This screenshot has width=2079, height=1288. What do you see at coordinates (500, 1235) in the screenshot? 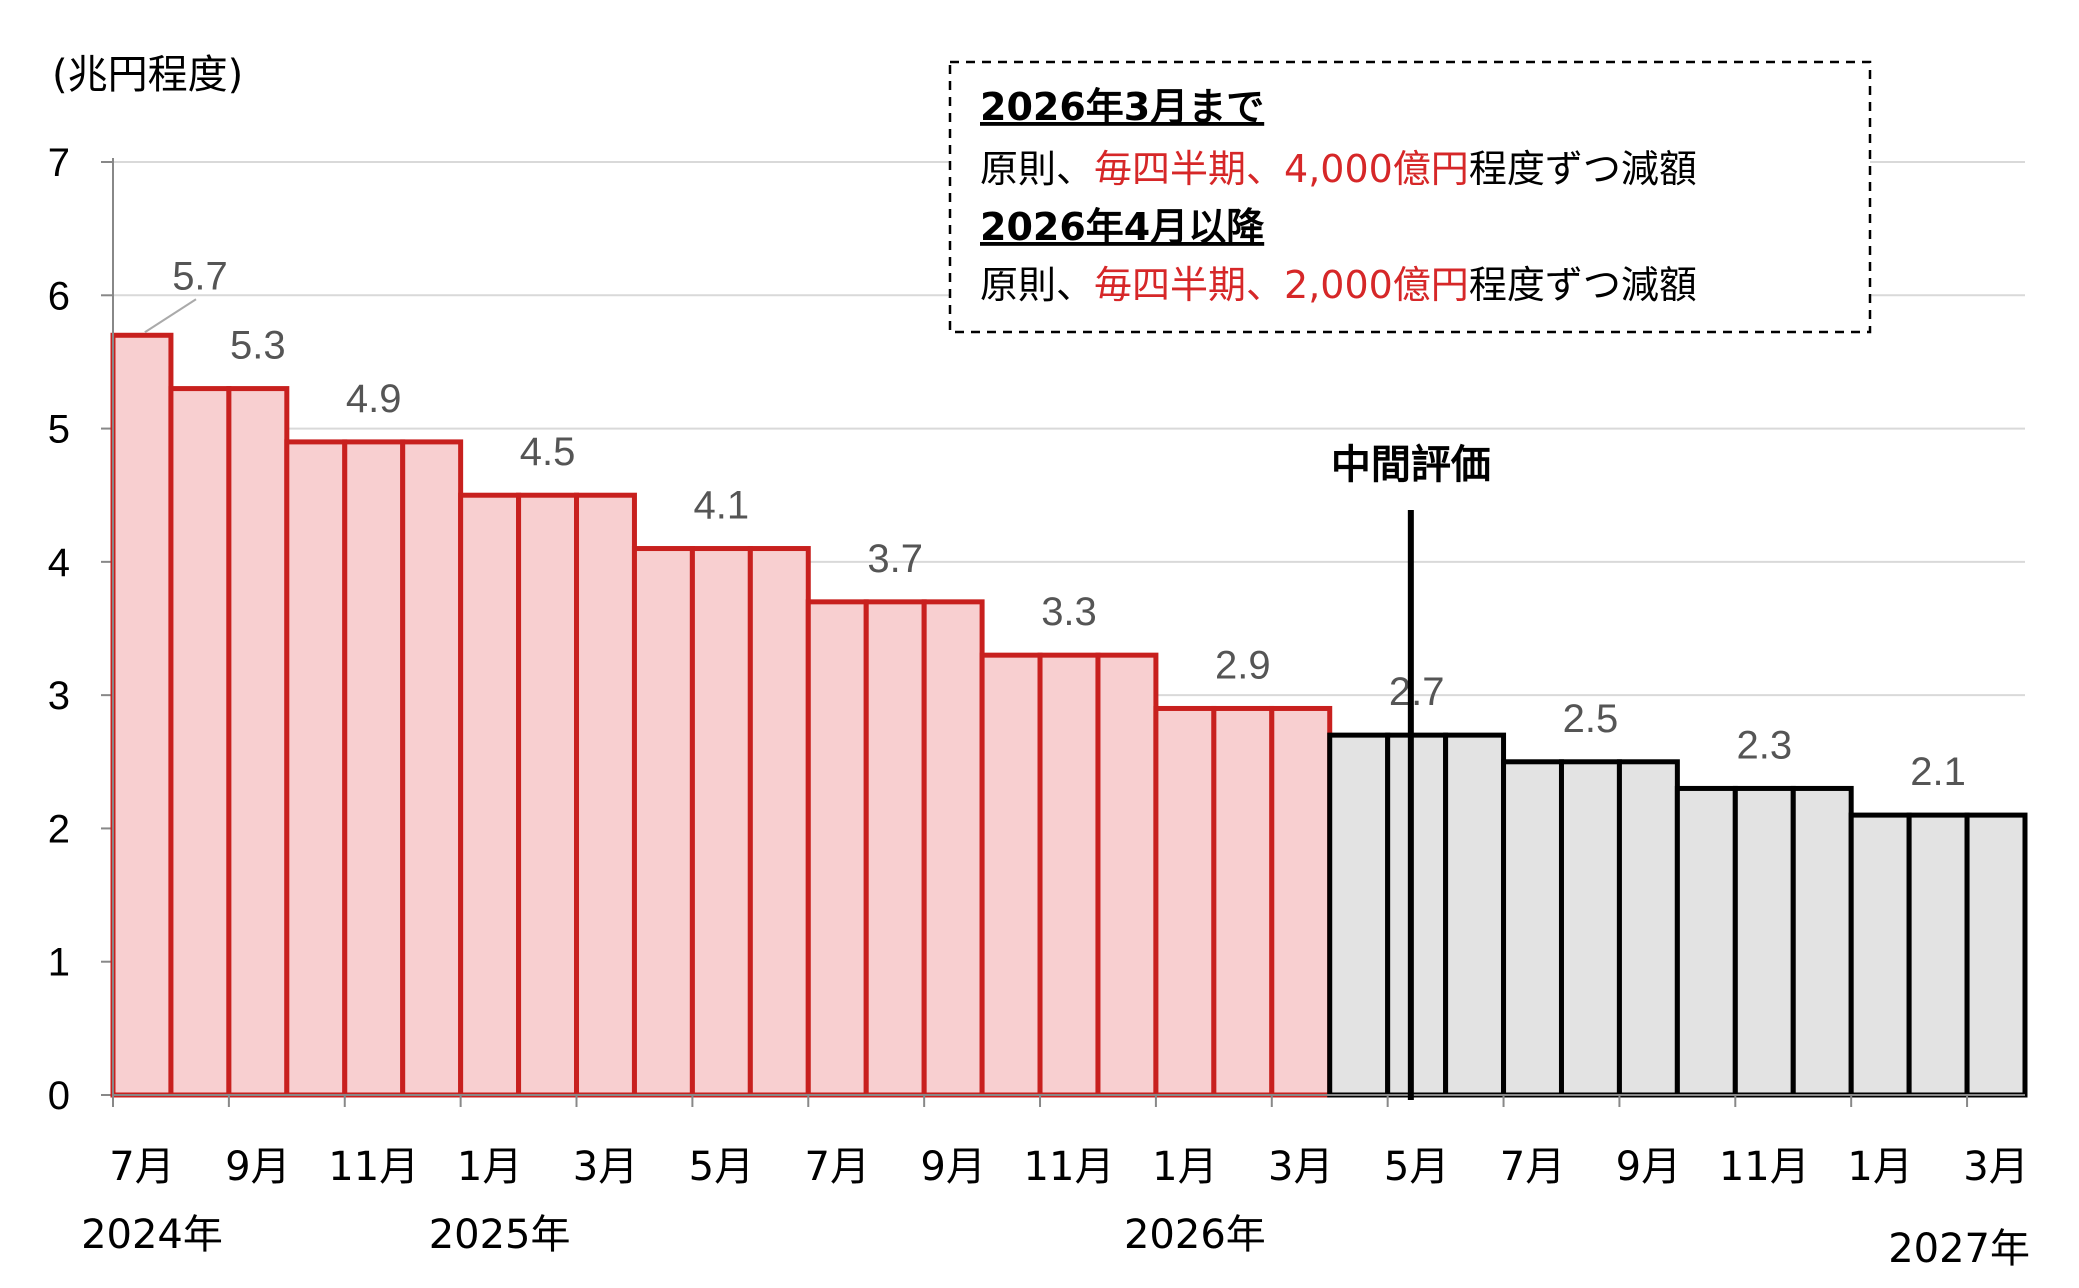
I see `x-year-label: 2025年` at bounding box center [500, 1235].